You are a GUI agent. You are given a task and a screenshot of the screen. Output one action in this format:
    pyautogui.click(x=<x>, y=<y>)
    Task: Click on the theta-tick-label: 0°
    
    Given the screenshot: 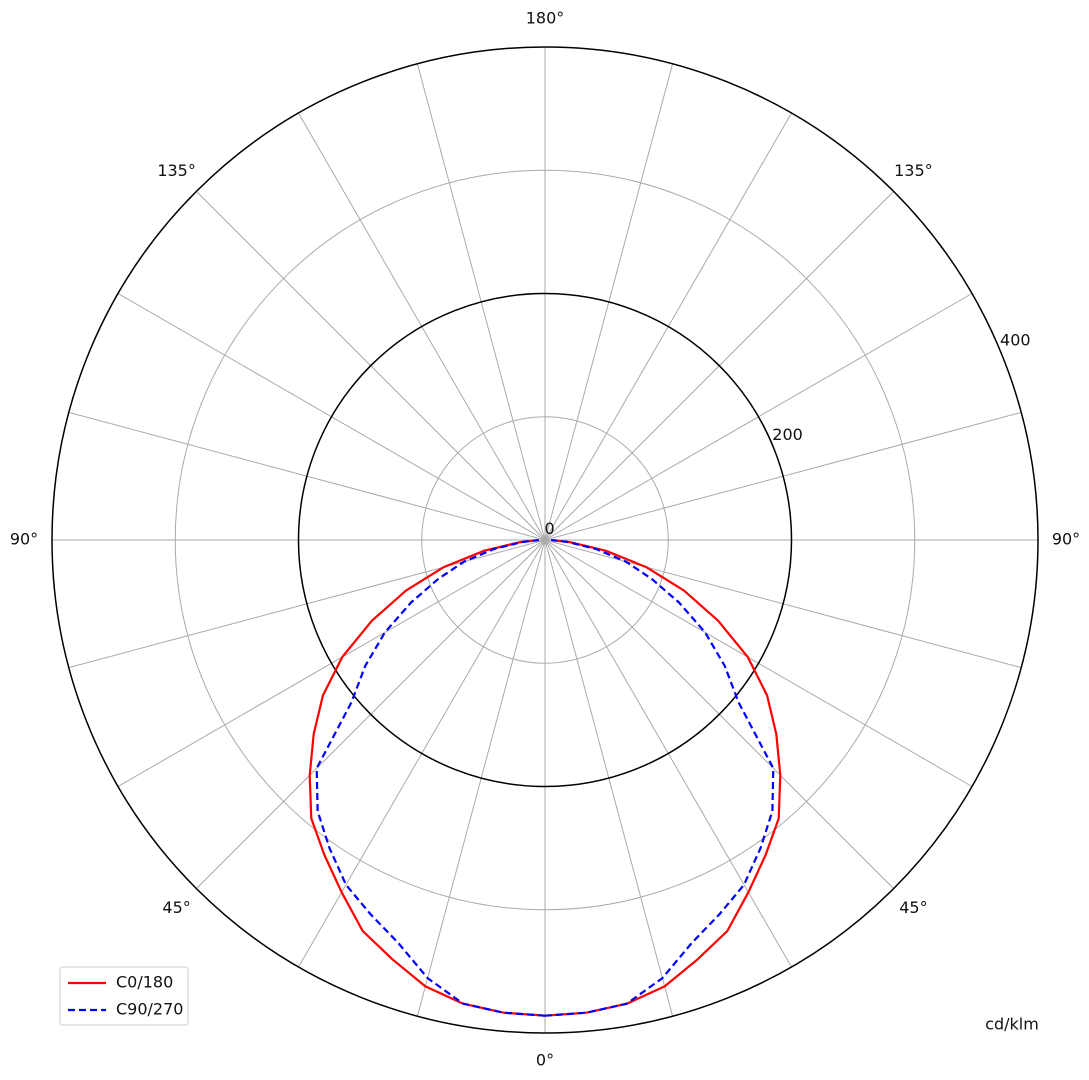 What is the action you would take?
    pyautogui.click(x=545, y=1060)
    